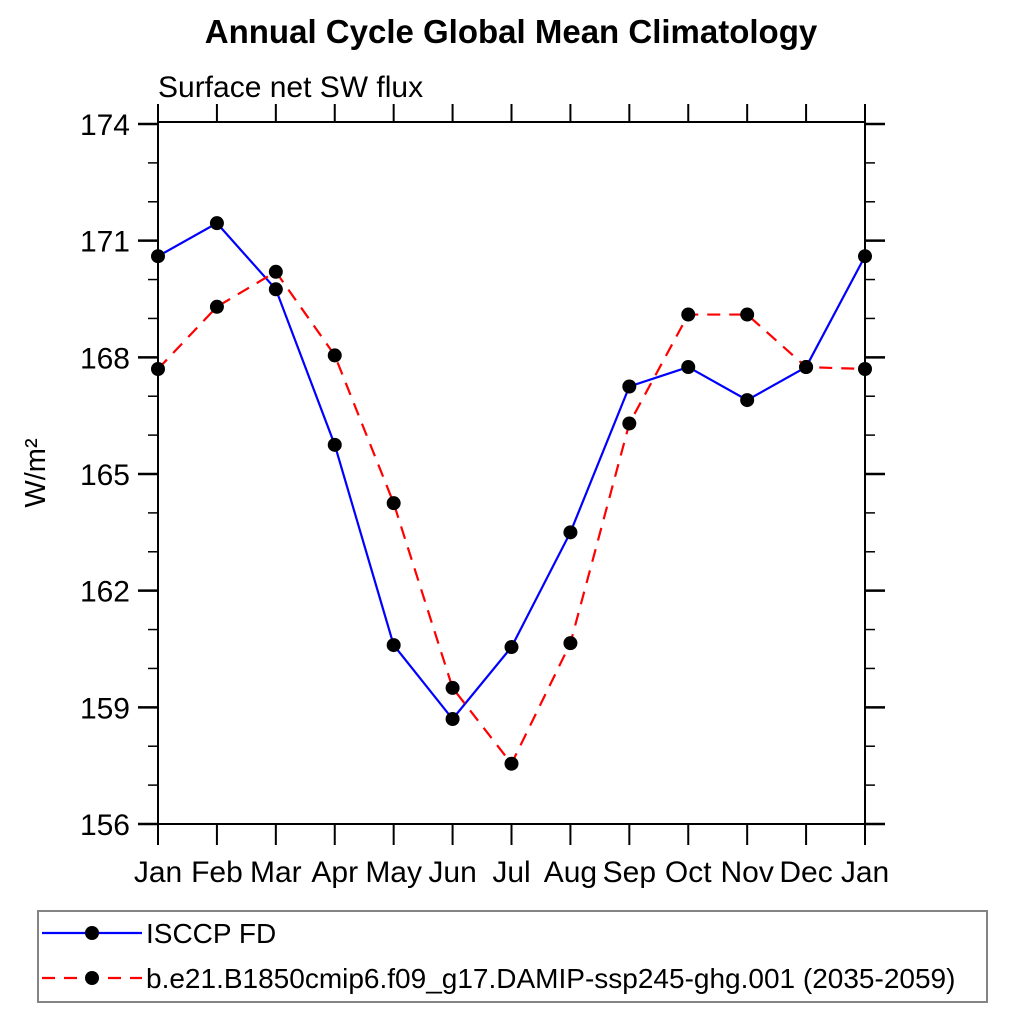 The width and height of the screenshot is (1024, 1029). Describe the element at coordinates (276, 872) in the screenshot. I see `x-tick-label: Mar` at that location.